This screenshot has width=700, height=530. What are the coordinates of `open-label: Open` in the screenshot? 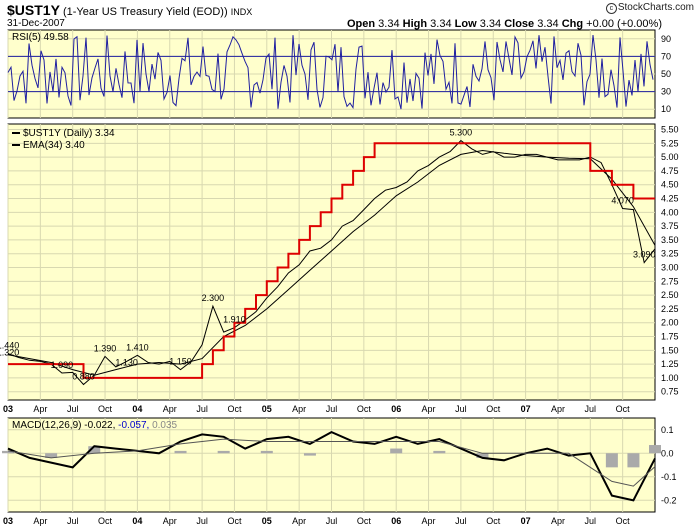 It's located at (361, 24).